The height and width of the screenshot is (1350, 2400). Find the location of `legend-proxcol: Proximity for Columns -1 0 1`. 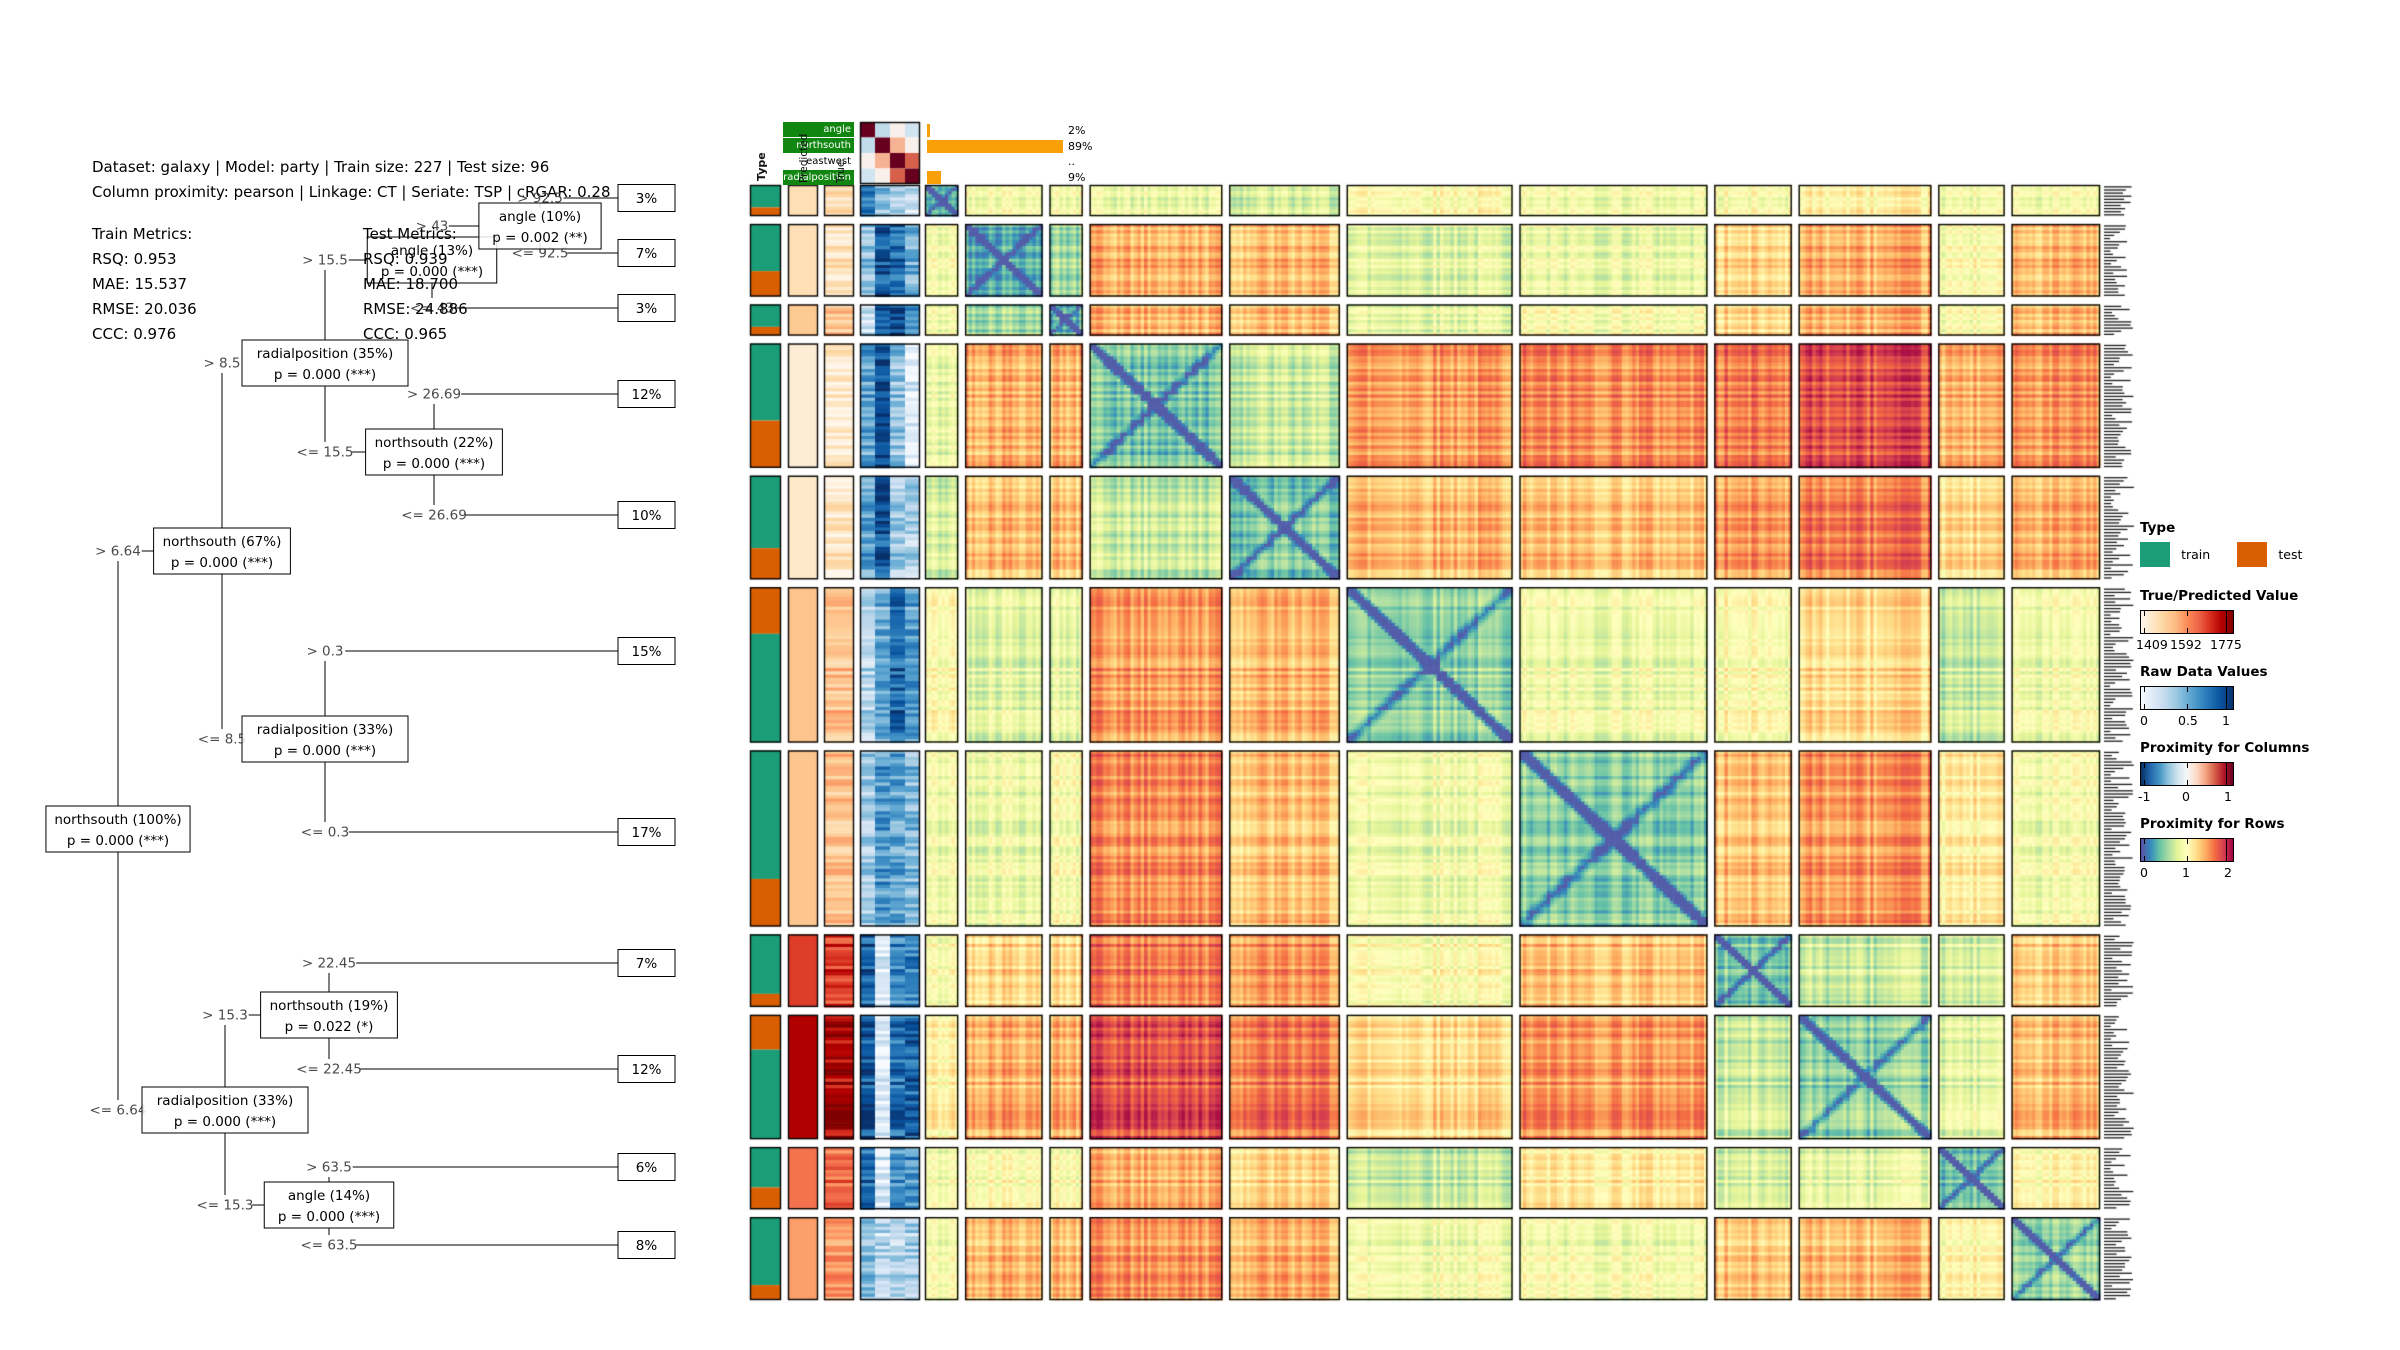

legend-proxcol: Proximity for Columns -1 0 1 is located at coordinates (2239, 772).